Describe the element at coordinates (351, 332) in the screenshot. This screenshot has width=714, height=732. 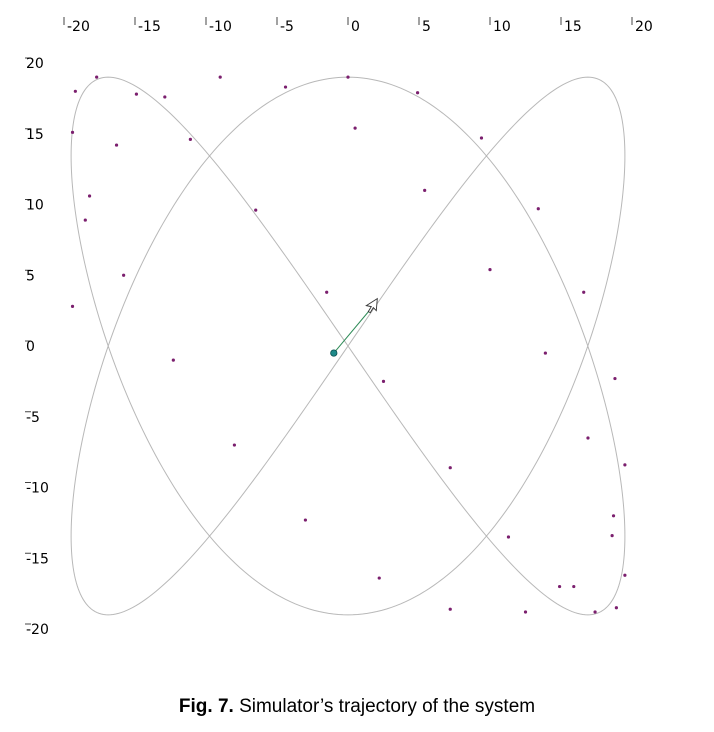
I see `heading-line` at that location.